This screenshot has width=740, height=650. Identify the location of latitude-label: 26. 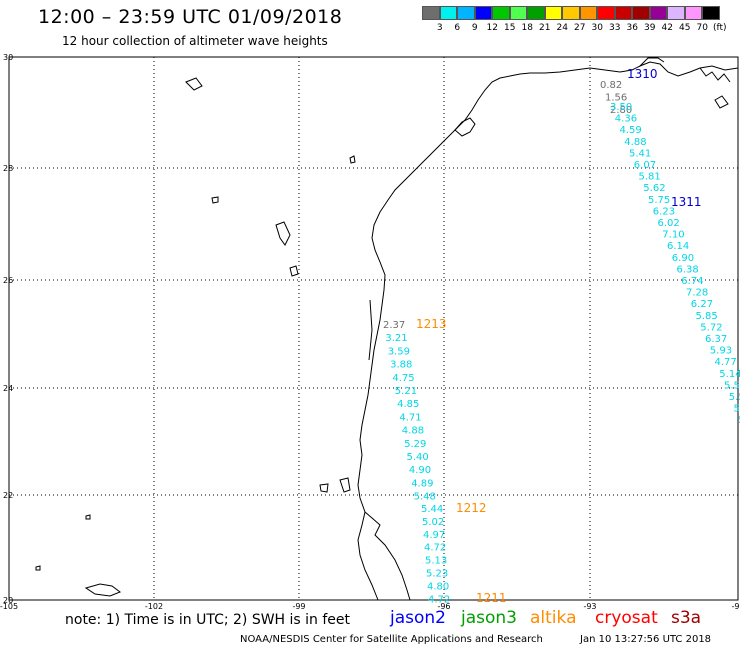
(8, 280).